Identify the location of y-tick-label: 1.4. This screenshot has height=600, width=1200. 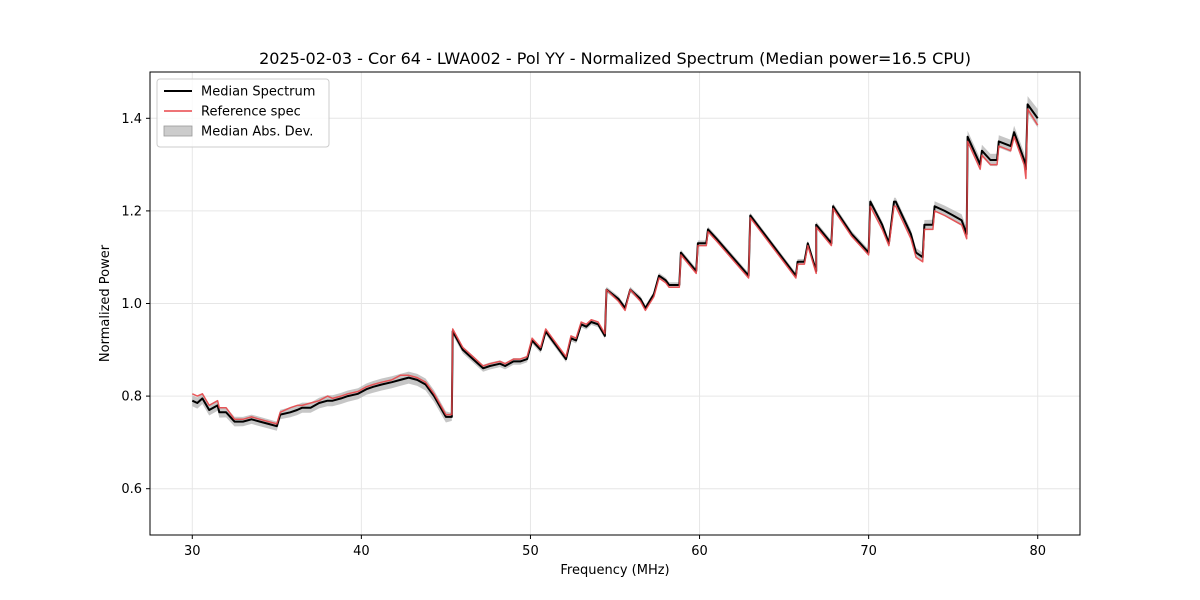
(131, 119).